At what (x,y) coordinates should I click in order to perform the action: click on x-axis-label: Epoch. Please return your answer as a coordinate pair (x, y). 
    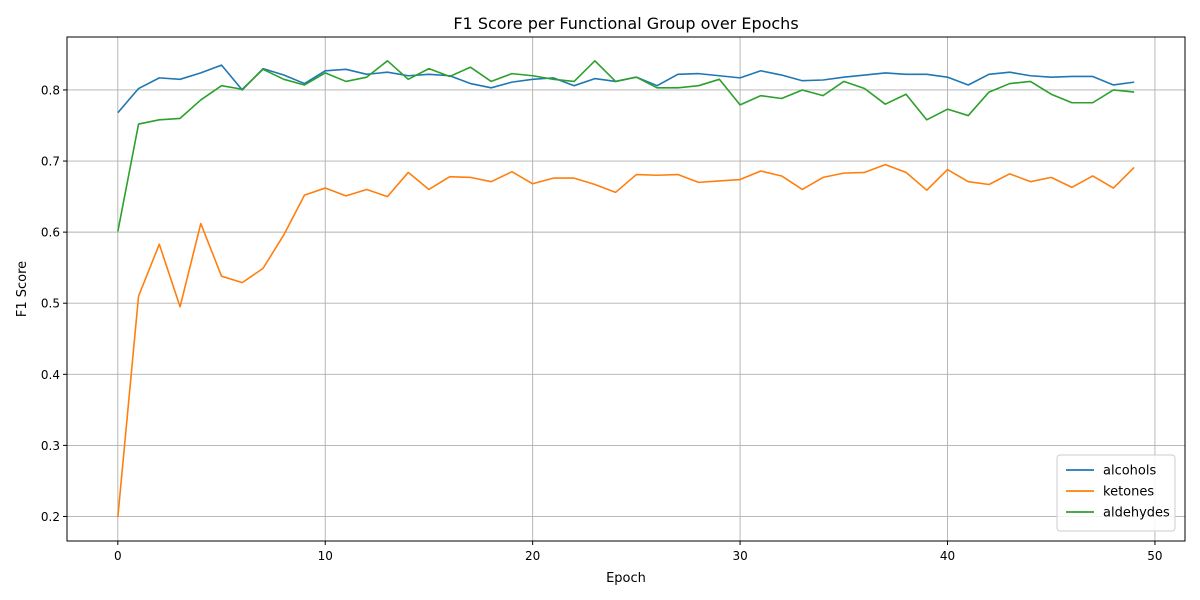
    Looking at the image, I should click on (626, 578).